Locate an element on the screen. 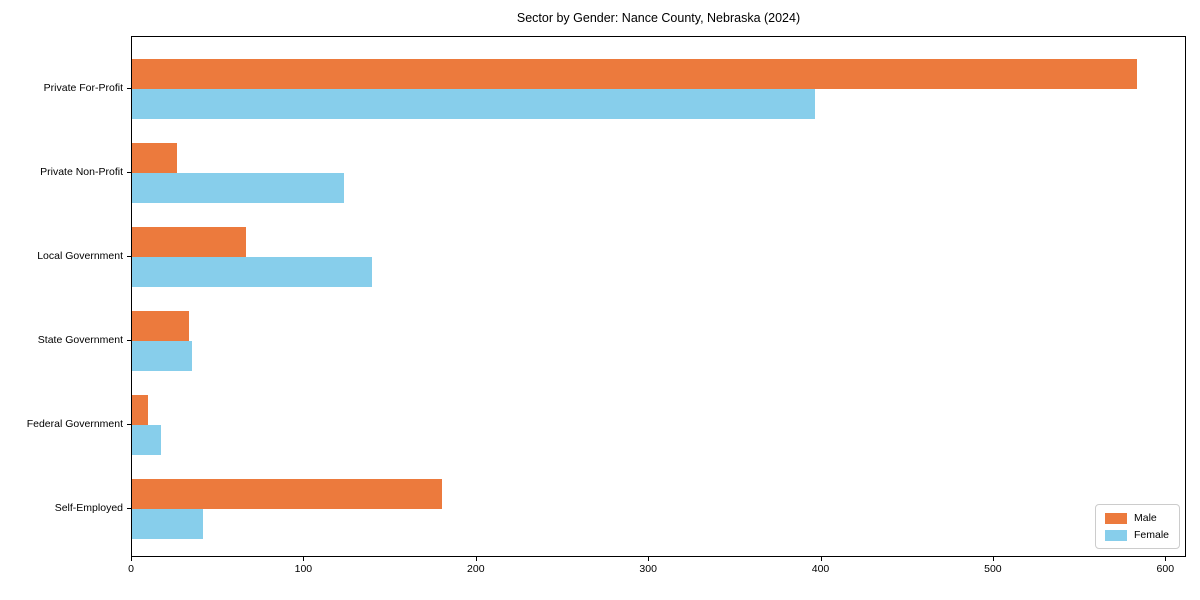 The height and width of the screenshot is (600, 1200). category-label-private-non-profit: Private Non-Profit is located at coordinates (81, 172).